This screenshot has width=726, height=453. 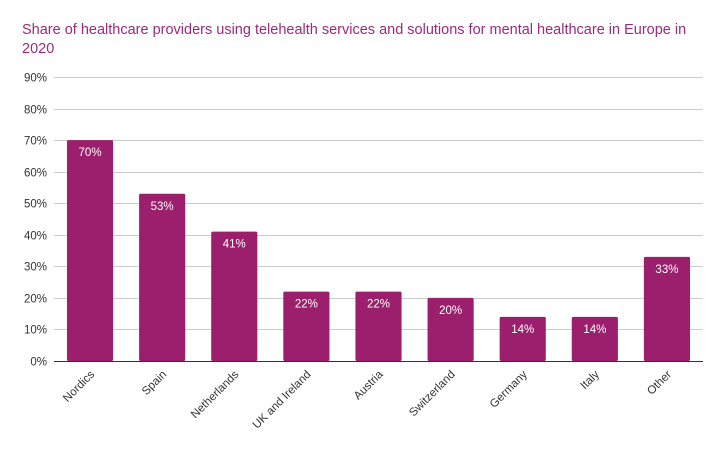 I want to click on bar-value-label: 20%, so click(x=450, y=311).